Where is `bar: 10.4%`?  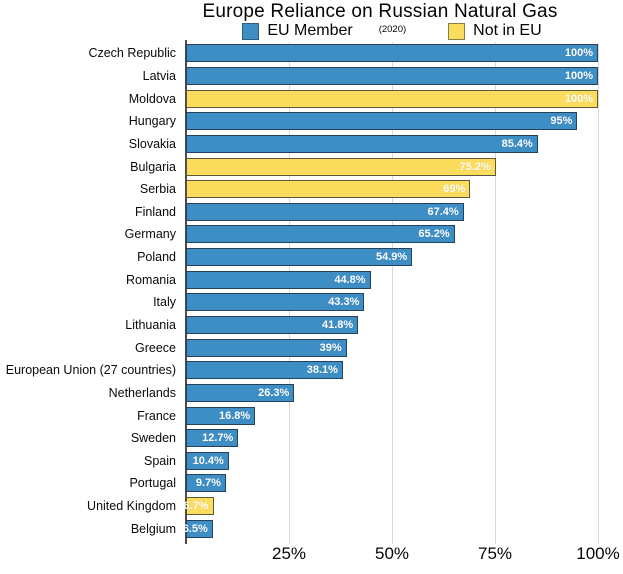
bar: 10.4% is located at coordinates (207, 460).